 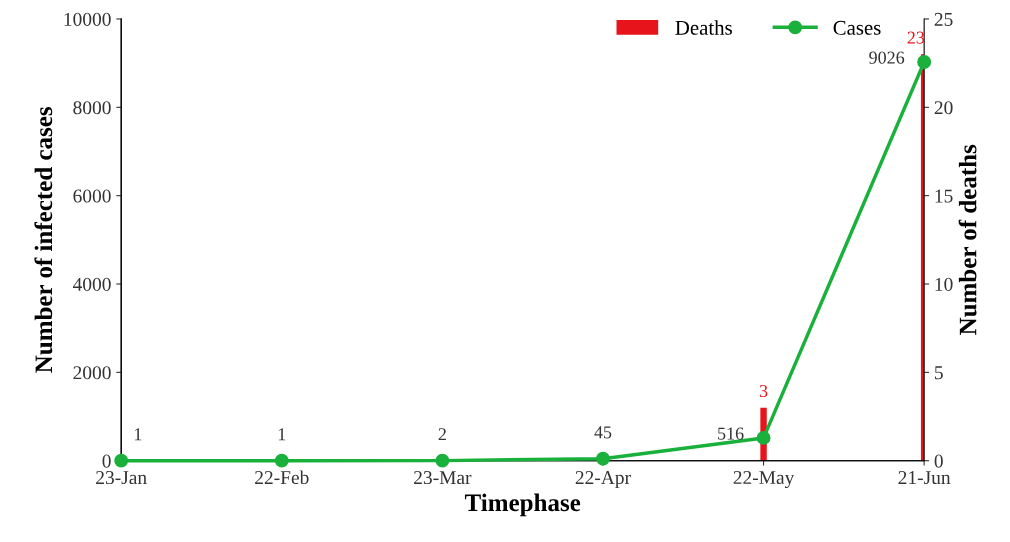 What do you see at coordinates (943, 108) in the screenshot?
I see `y2-tick-label: 20` at bounding box center [943, 108].